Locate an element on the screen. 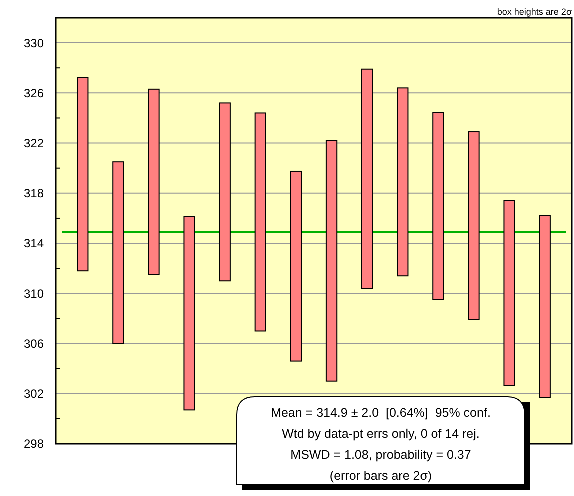 This screenshot has height=496, width=574. y-tick-label: 298 is located at coordinates (34, 444).